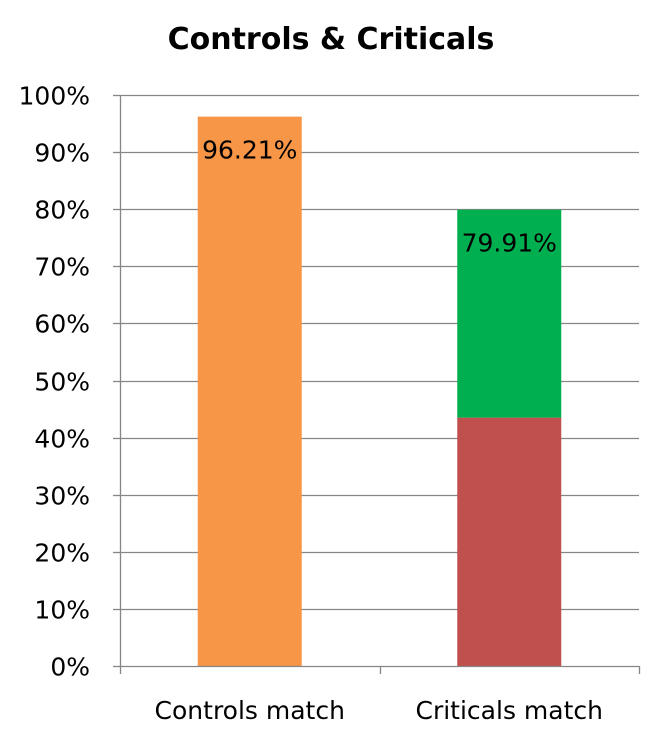  Describe the element at coordinates (70, 667) in the screenshot. I see `y-tick-label: 0%` at that location.